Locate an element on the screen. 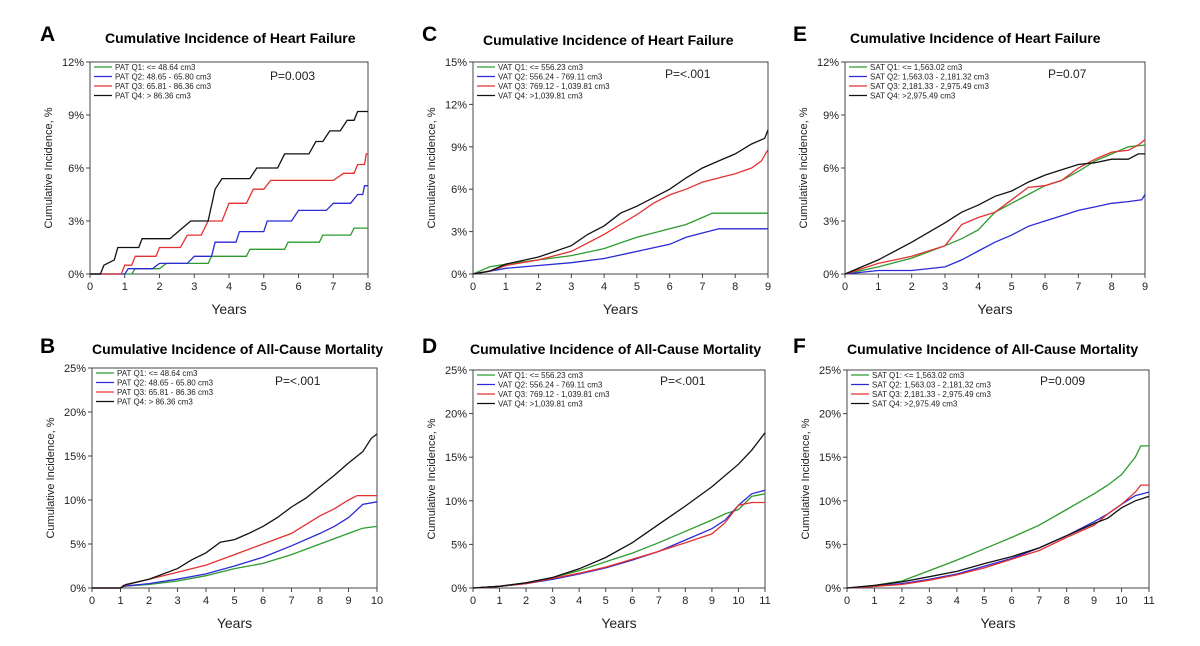  x-tick-label: 11 is located at coordinates (764, 601).